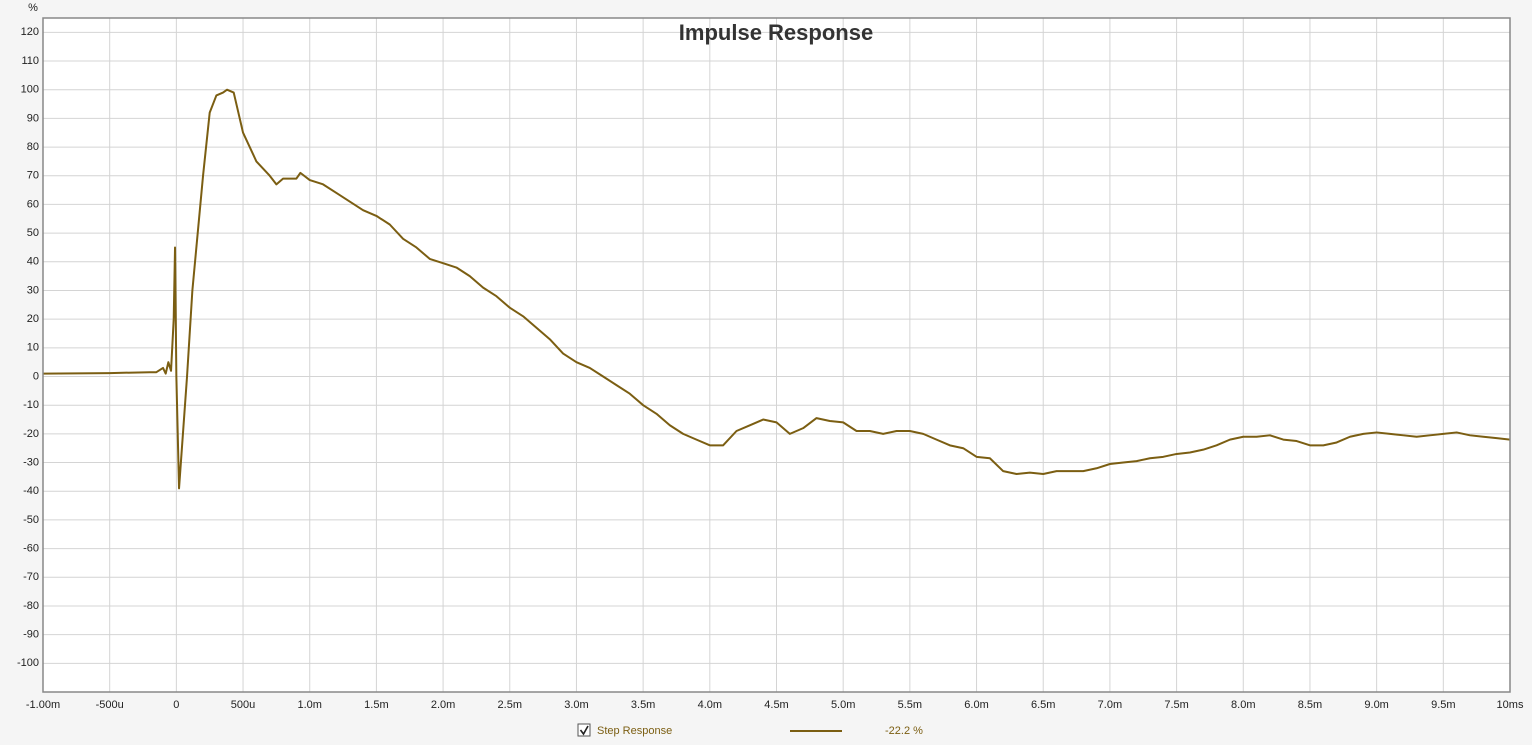 The width and height of the screenshot is (1532, 745). What do you see at coordinates (31, 520) in the screenshot?
I see `y-tick-label: -50` at bounding box center [31, 520].